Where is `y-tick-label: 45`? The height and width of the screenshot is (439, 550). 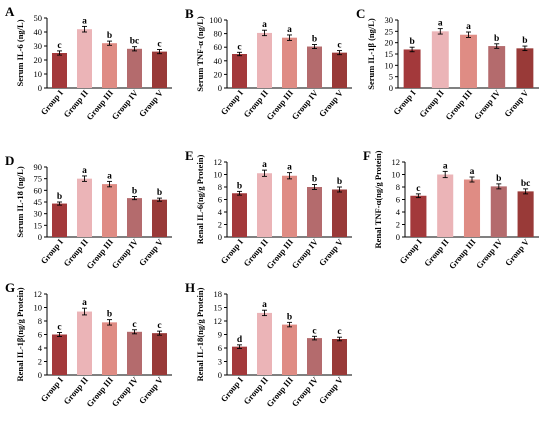 y-tick-label: 45 is located at coordinates (38, 202).